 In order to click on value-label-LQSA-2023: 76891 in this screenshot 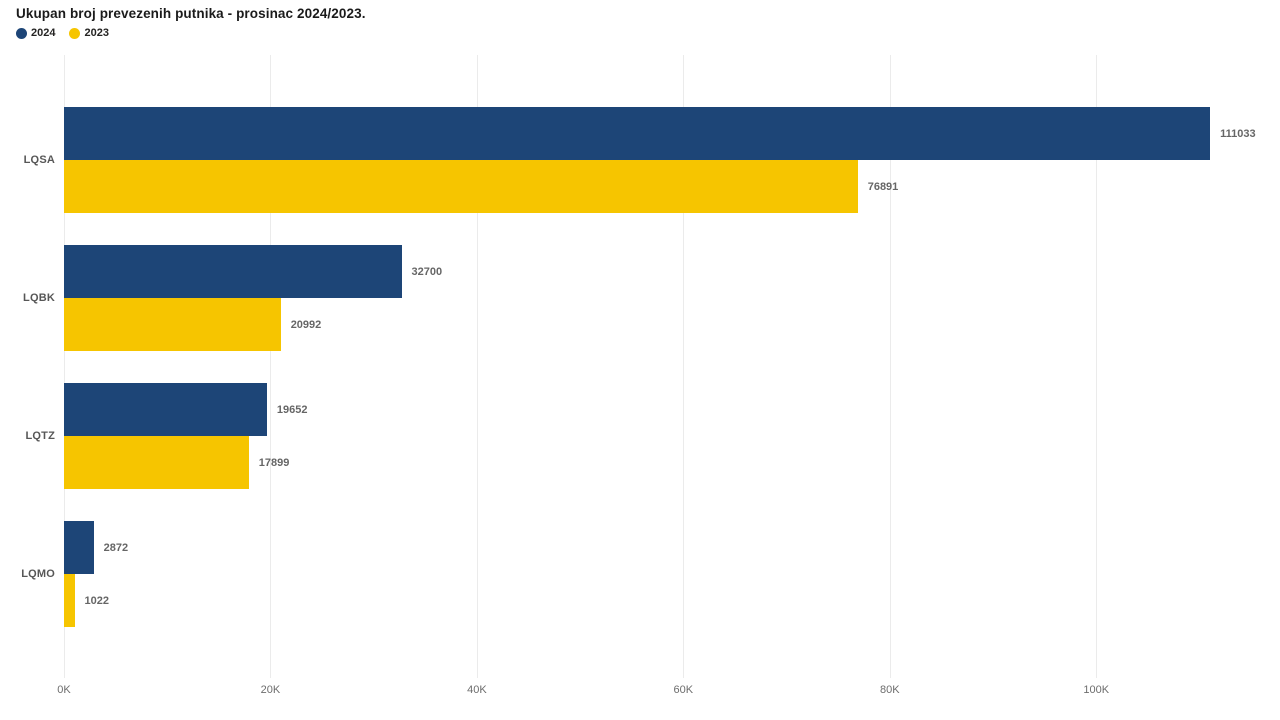, I will do `click(883, 186)`.